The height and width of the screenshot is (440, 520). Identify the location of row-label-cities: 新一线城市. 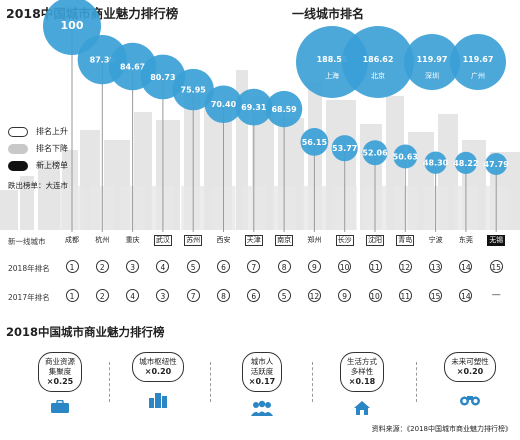
(27, 241).